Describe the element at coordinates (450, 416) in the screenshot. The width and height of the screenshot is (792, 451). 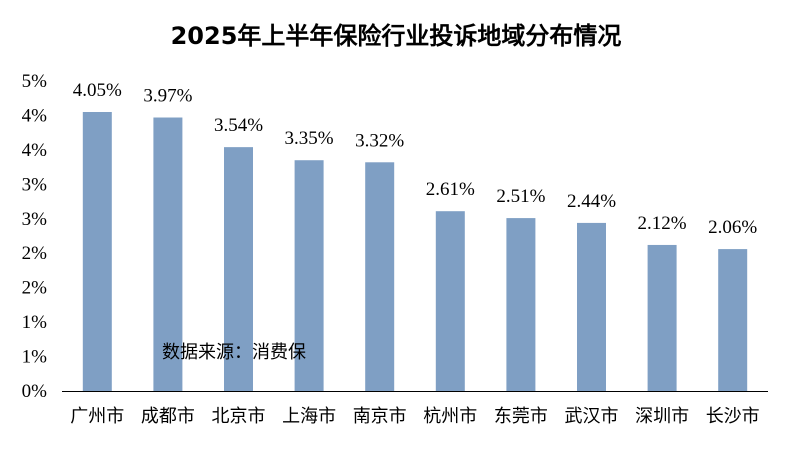
I see `x-tick-label: 杭州市` at that location.